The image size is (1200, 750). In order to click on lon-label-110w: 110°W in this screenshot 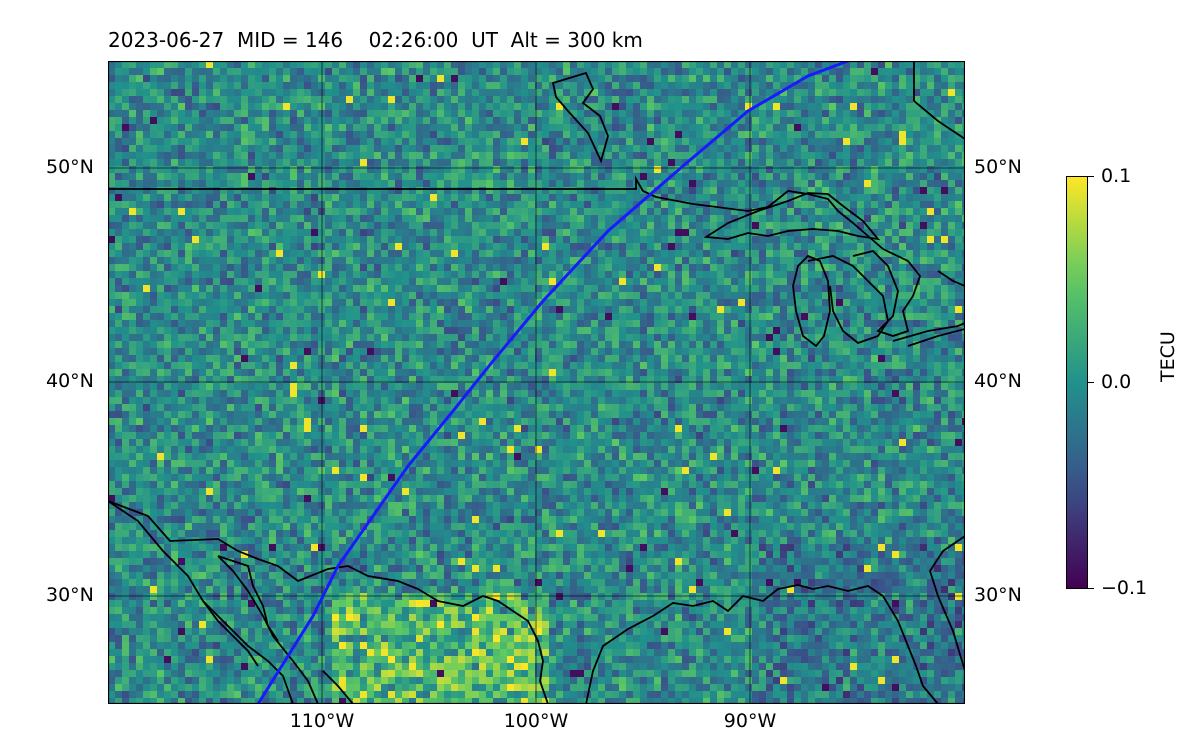, I will do `click(322, 721)`.